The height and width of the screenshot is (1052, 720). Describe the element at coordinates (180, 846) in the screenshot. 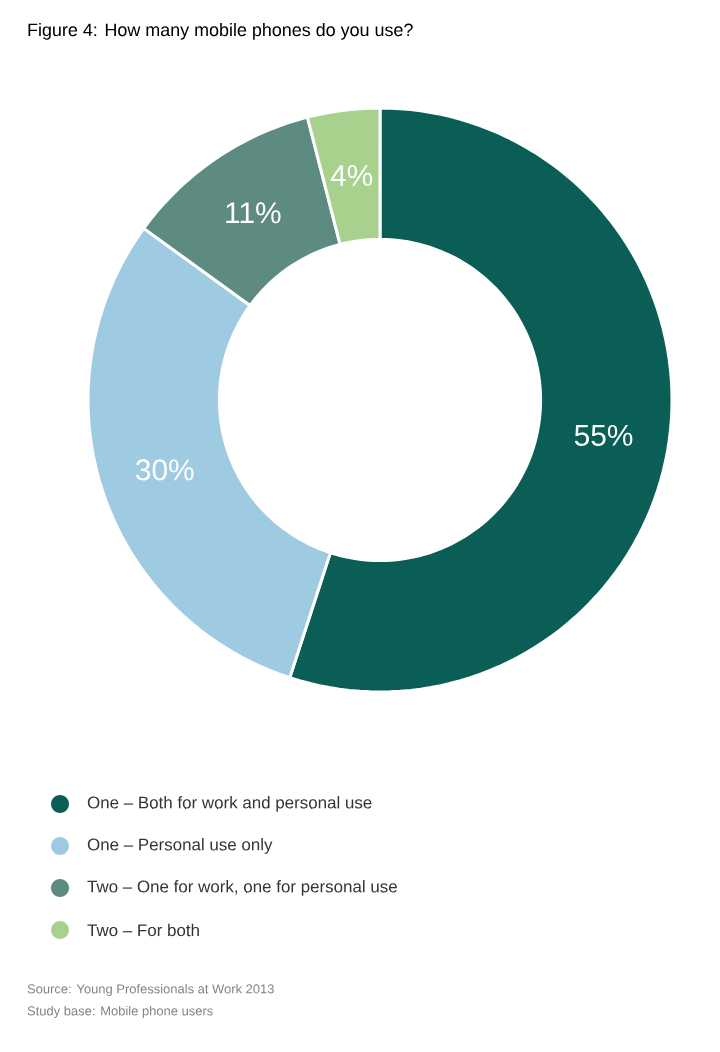

I see `legend-label: One – Personal use only` at that location.